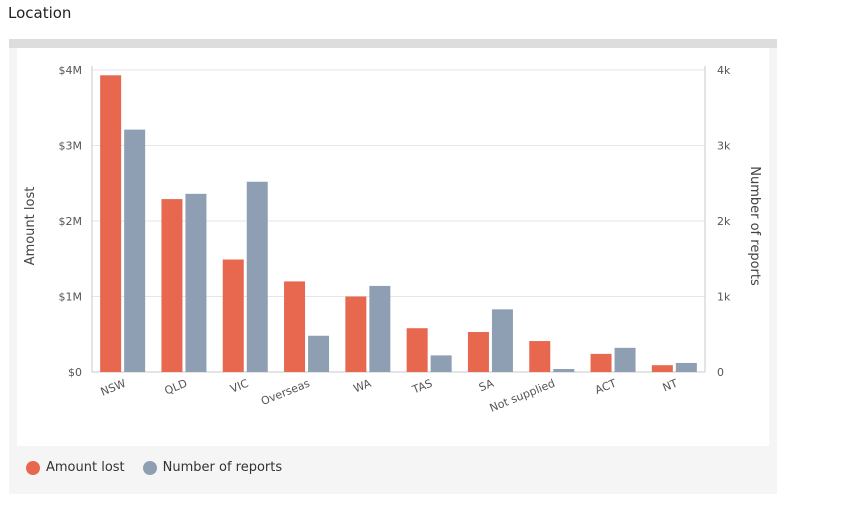  I want to click on y-right-axis-title: Number of reports, so click(754, 226).